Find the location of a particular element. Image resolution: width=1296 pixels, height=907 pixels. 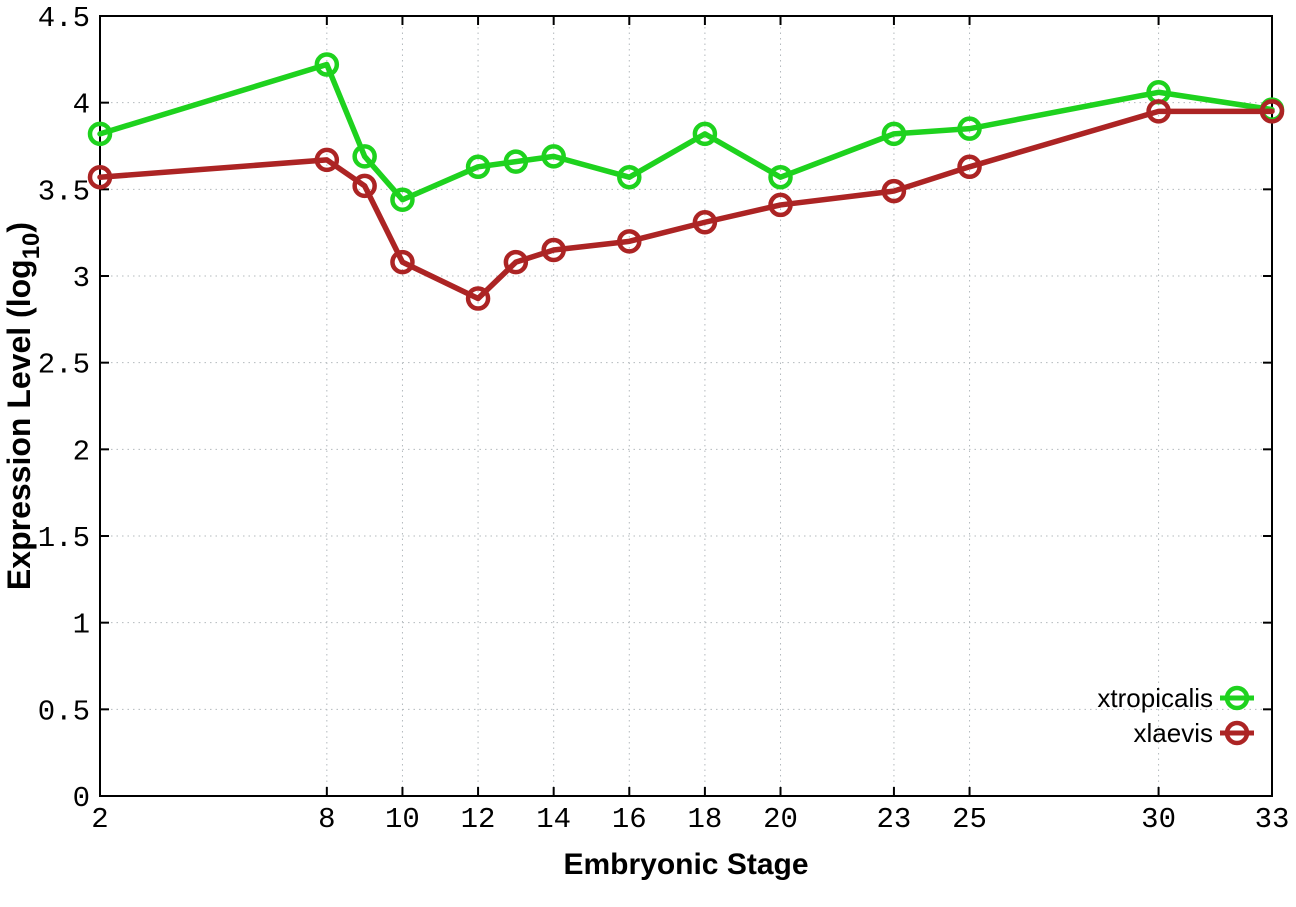

y-tick-label: 3 is located at coordinates (81, 278).